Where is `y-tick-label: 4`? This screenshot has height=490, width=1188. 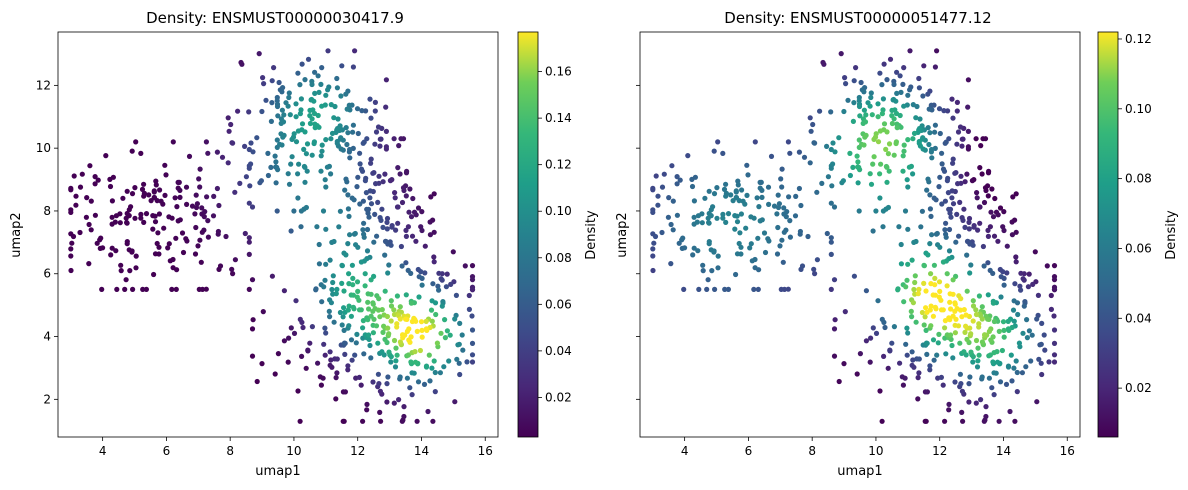 y-tick-label: 4 is located at coordinates (47, 337).